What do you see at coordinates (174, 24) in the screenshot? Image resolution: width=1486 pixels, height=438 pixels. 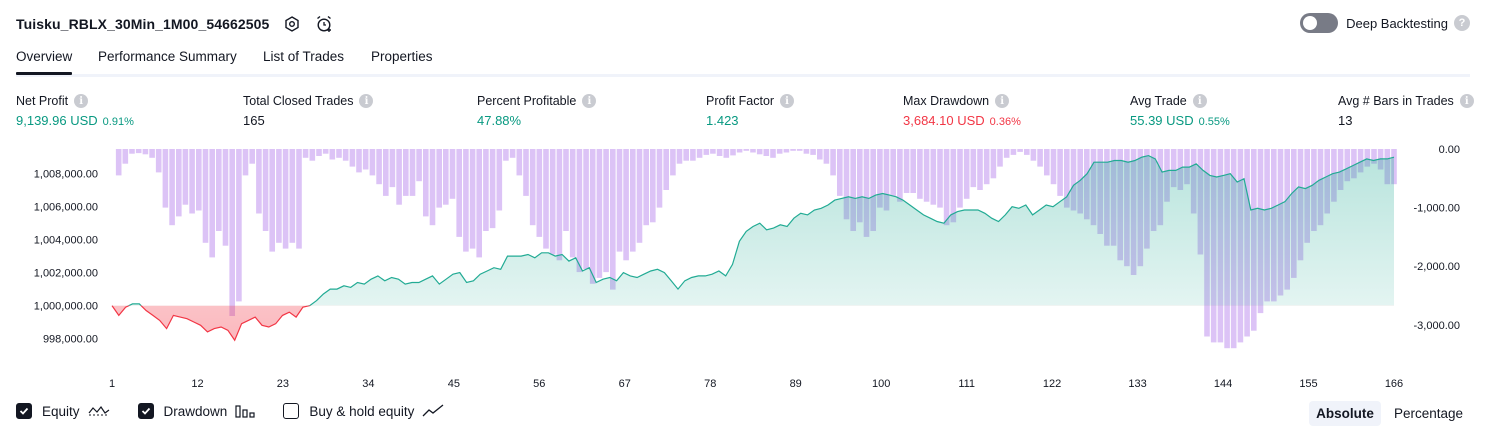 I see `report-header: Tuisku_RBLX_30Min_1M00_54662505` at bounding box center [174, 24].